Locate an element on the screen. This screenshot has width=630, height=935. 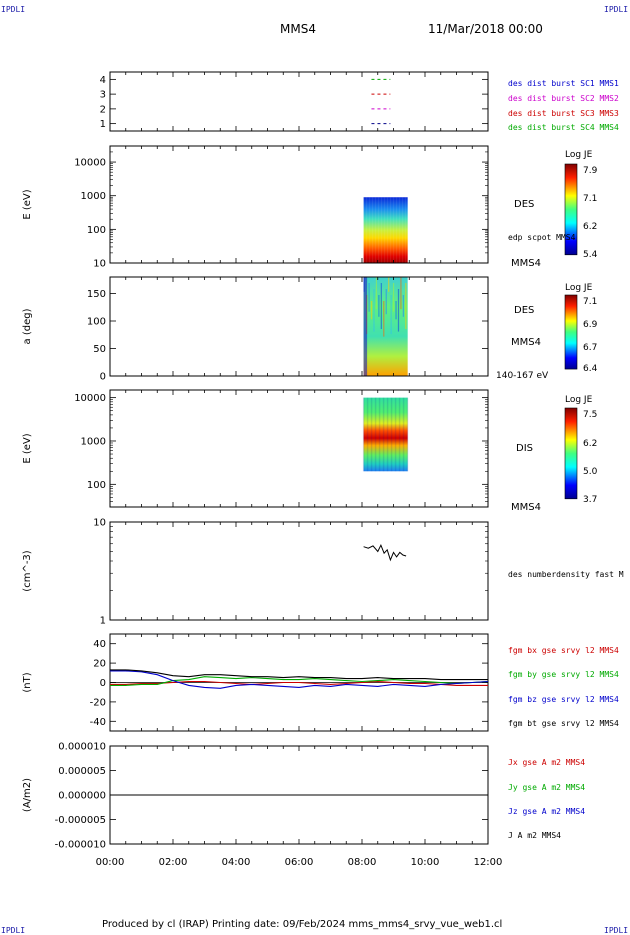
des-energy-panel-label: DES is located at coordinates (524, 204).